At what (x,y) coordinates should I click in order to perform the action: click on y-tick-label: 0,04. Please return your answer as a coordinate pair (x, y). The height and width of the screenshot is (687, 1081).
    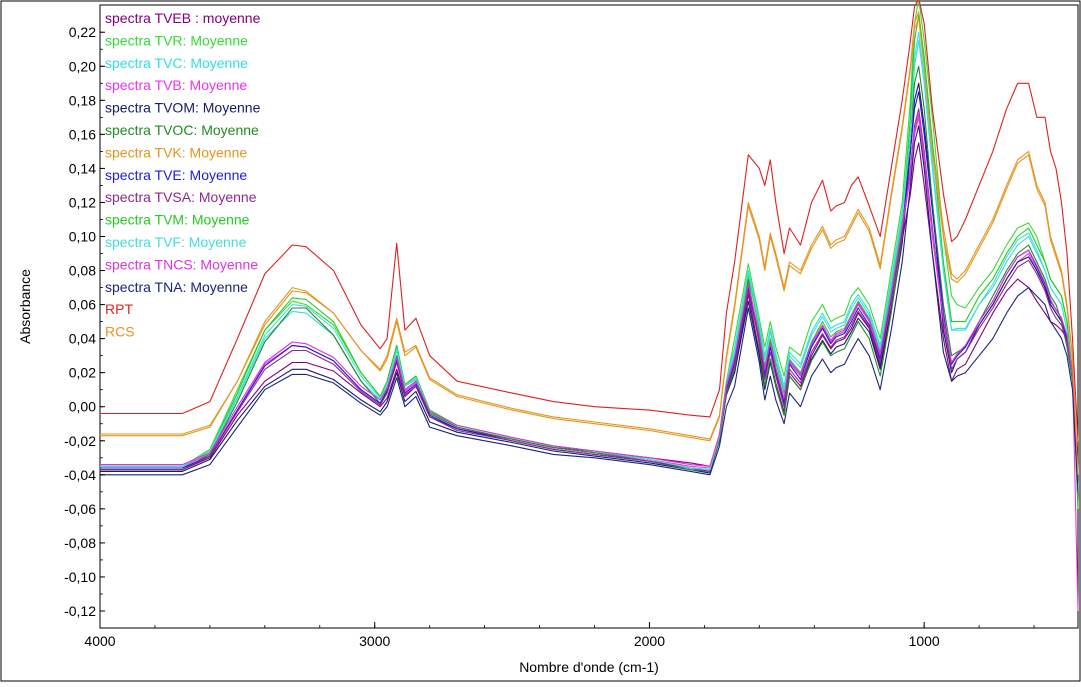
    Looking at the image, I should click on (82, 339).